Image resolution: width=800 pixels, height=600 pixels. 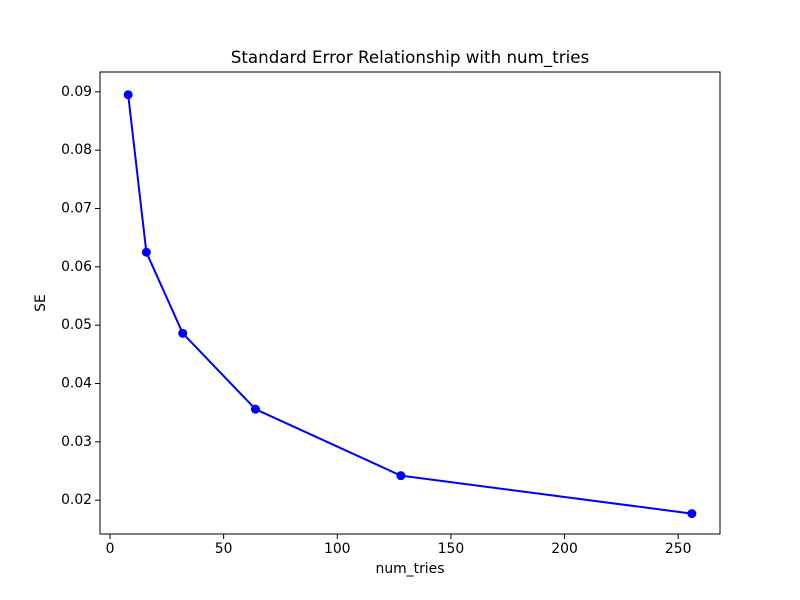 What do you see at coordinates (76, 442) in the screenshot?
I see `y-tick-label: 0.03` at bounding box center [76, 442].